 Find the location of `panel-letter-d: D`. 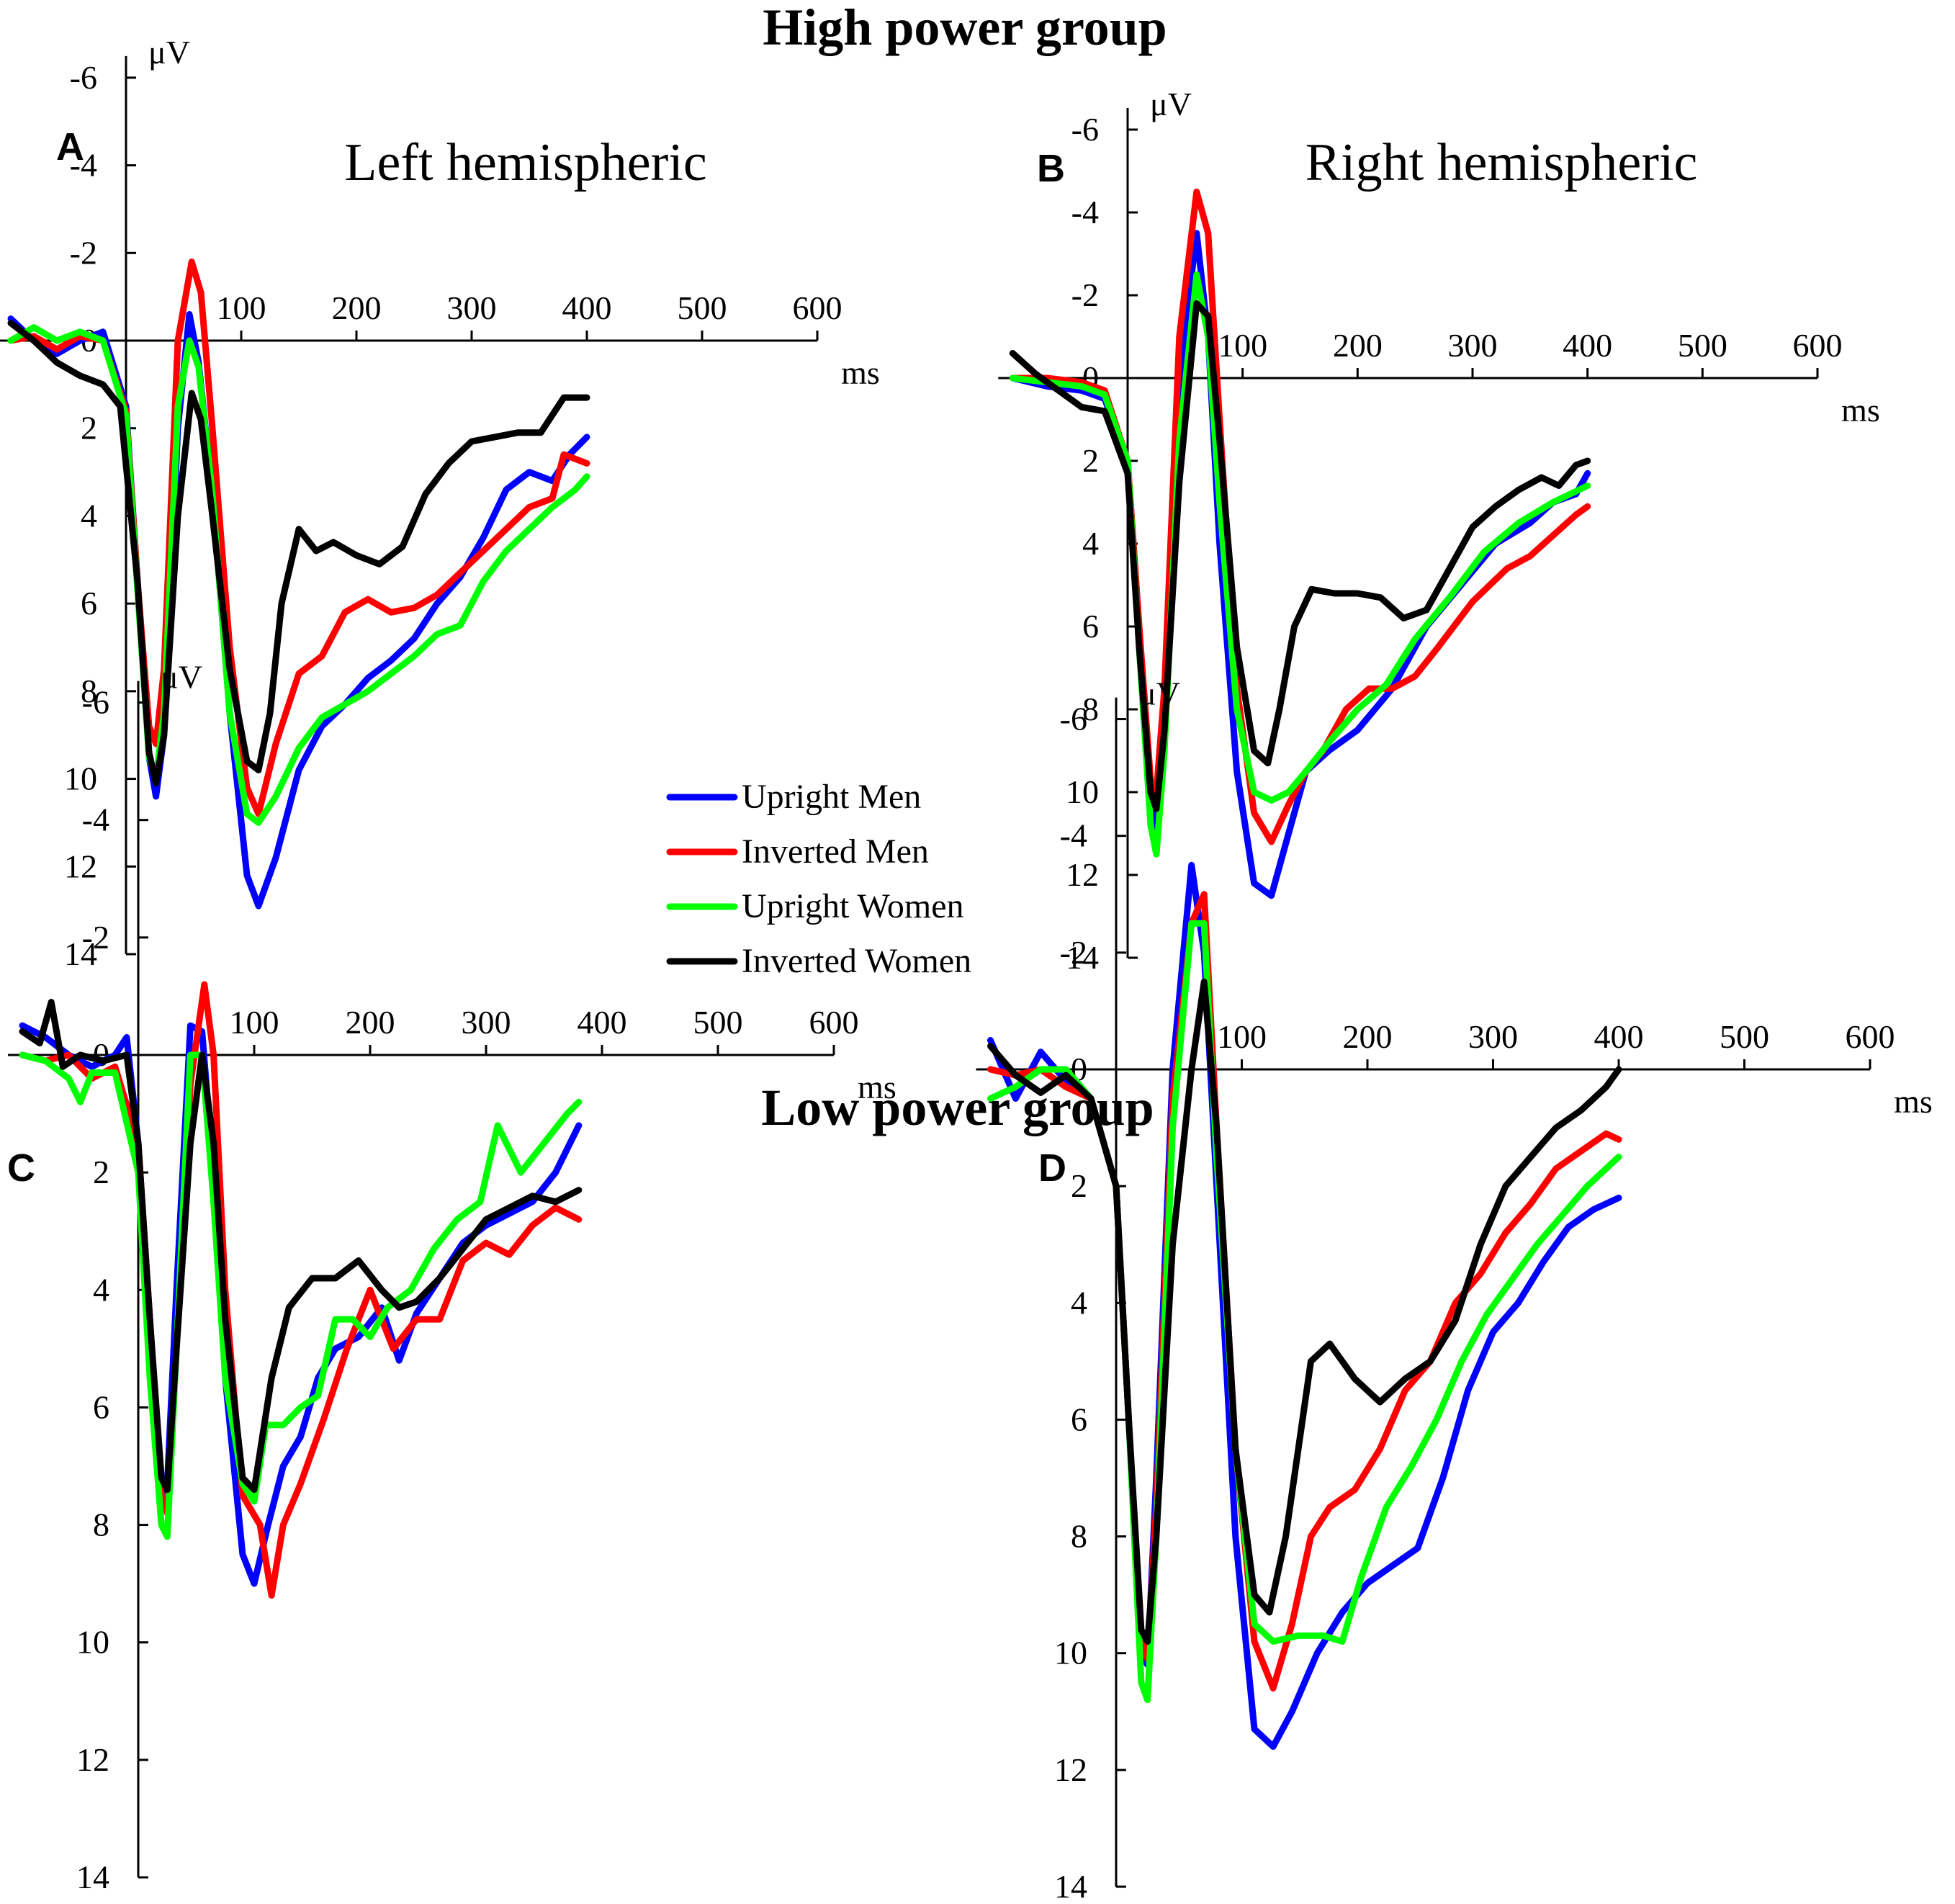

panel-letter-d: D is located at coordinates (1052, 1168).